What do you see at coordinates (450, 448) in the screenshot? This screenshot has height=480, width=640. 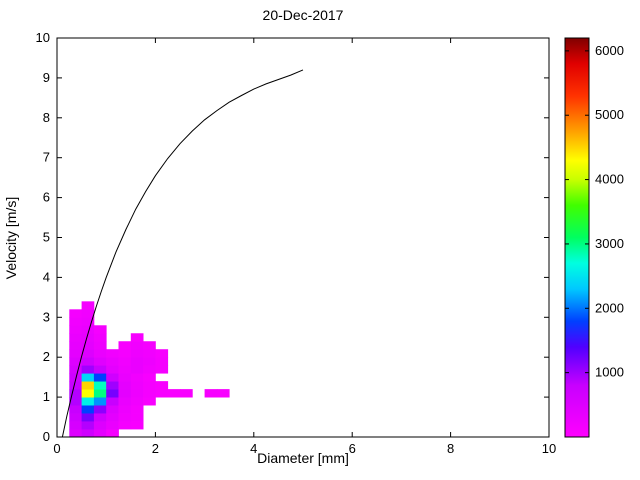 I see `x-tick-label: 8` at bounding box center [450, 448].